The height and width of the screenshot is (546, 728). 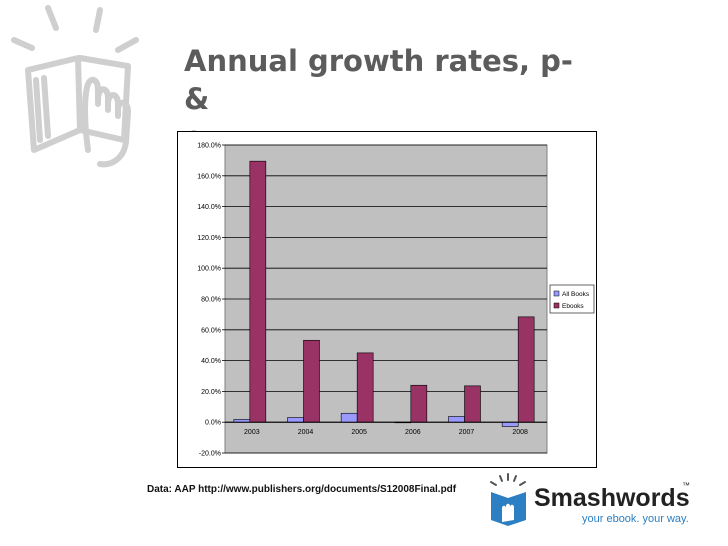 I want to click on y-tick-label: 40.0%, so click(x=211, y=361).